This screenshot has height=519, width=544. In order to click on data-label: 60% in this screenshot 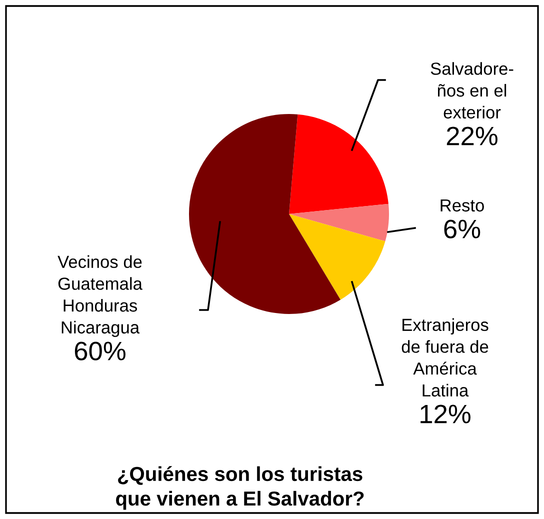, I will do `click(100, 351)`.